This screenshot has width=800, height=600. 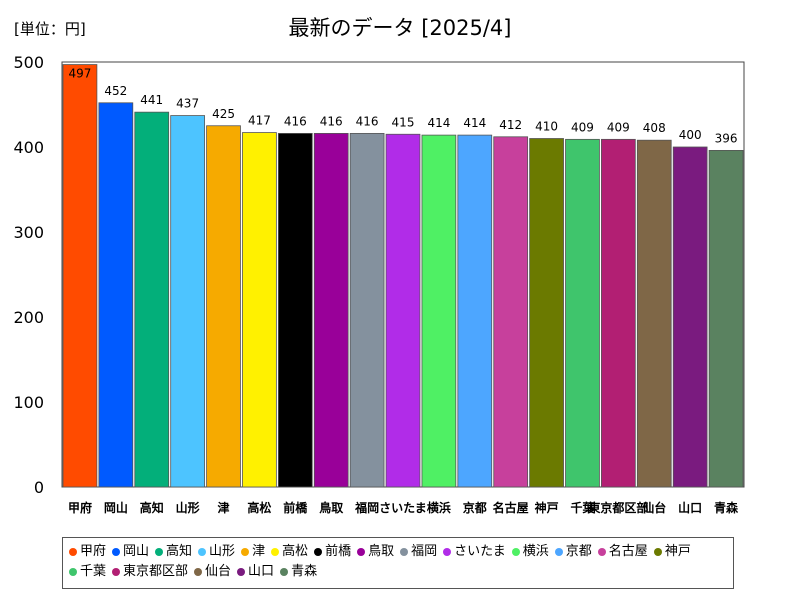 I want to click on legend-item: 鳥取, so click(x=375, y=552).